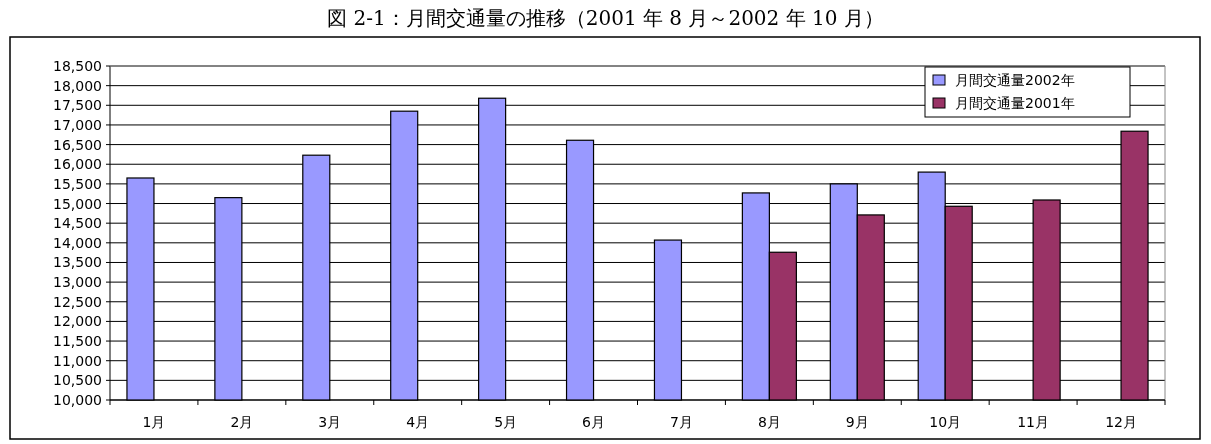  I want to click on x-tick-label: 3月, so click(330, 422).